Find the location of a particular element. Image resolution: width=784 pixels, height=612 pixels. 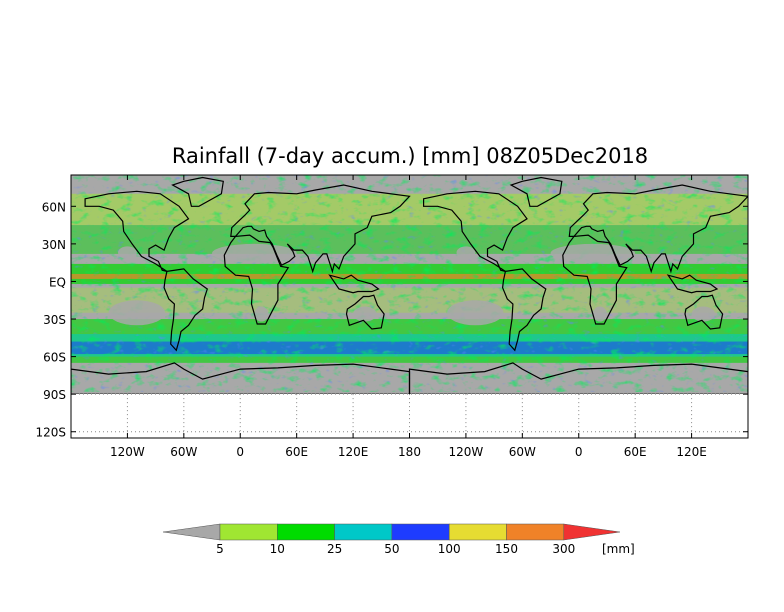

lon-tick-label: 180 is located at coordinates (409, 452).